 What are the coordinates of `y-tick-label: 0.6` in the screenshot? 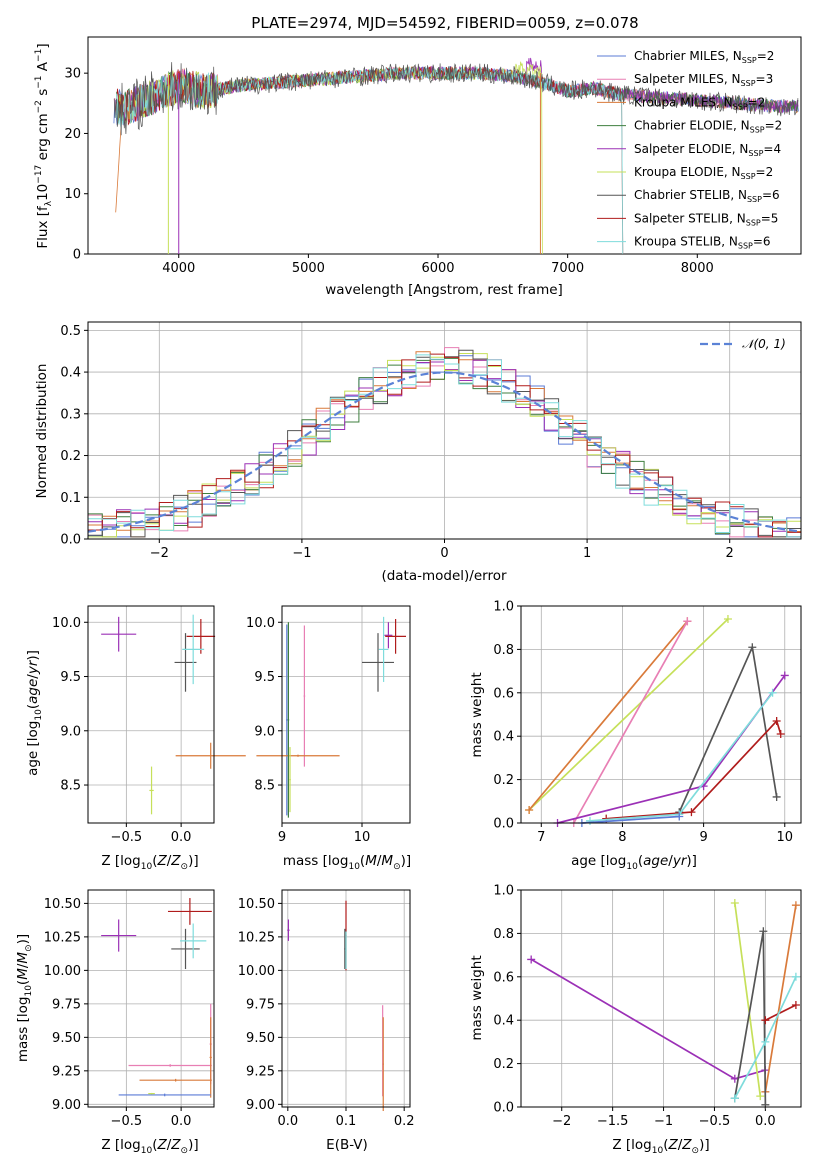 It's located at (503, 693).